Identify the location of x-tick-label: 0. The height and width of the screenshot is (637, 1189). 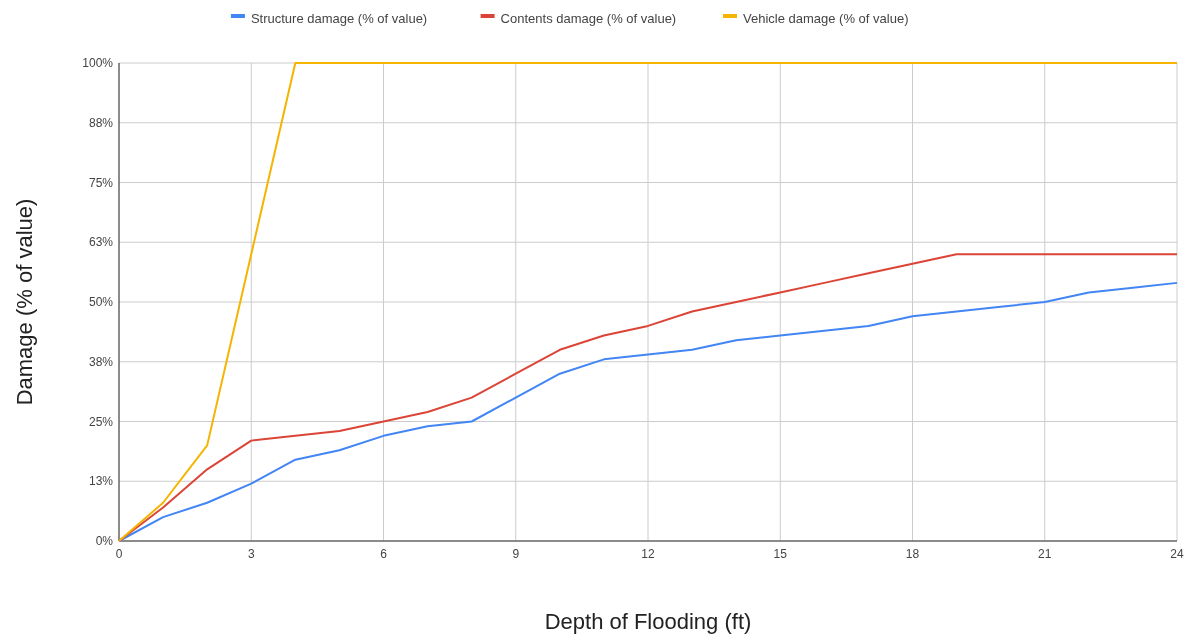
(119, 554).